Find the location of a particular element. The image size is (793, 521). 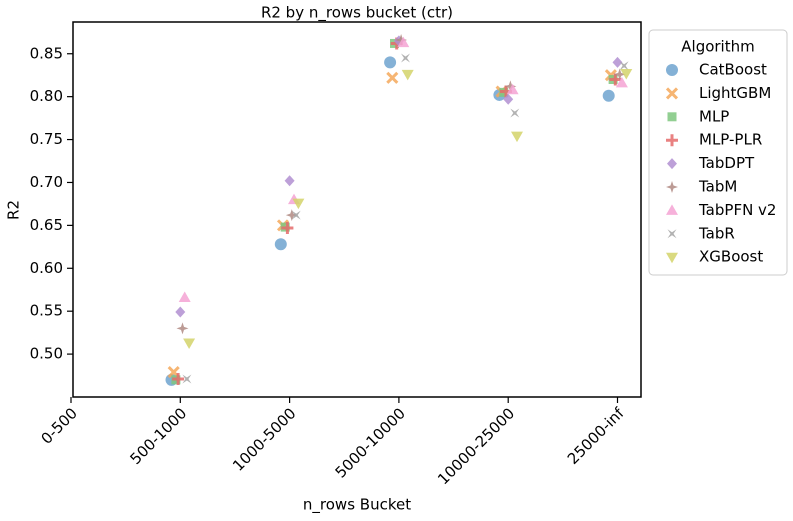

legend-label: LightGBM is located at coordinates (735, 93).